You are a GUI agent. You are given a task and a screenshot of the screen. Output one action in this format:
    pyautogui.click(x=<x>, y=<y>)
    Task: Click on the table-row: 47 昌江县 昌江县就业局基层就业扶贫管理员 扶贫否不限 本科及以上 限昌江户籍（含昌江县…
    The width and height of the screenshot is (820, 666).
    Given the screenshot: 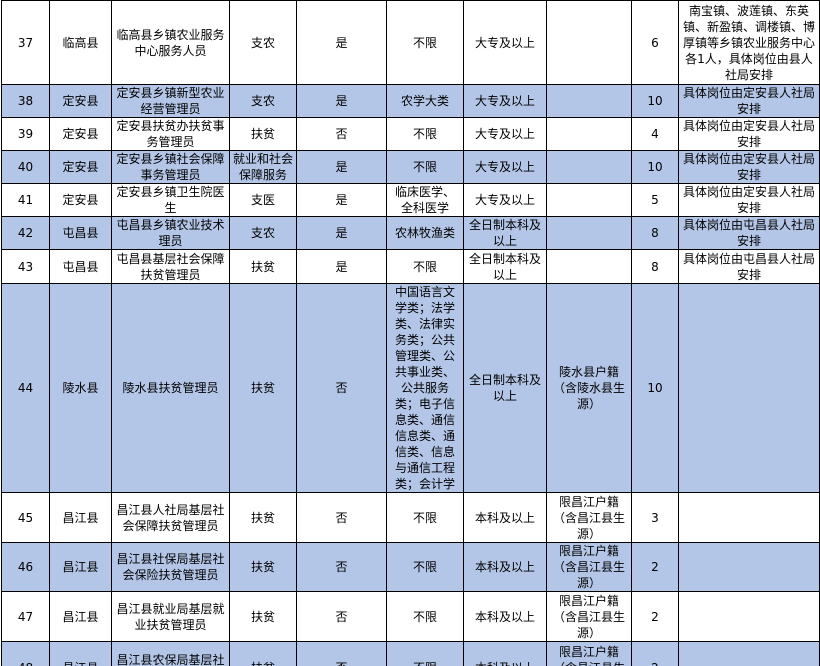 What is the action you would take?
    pyautogui.click(x=410, y=616)
    